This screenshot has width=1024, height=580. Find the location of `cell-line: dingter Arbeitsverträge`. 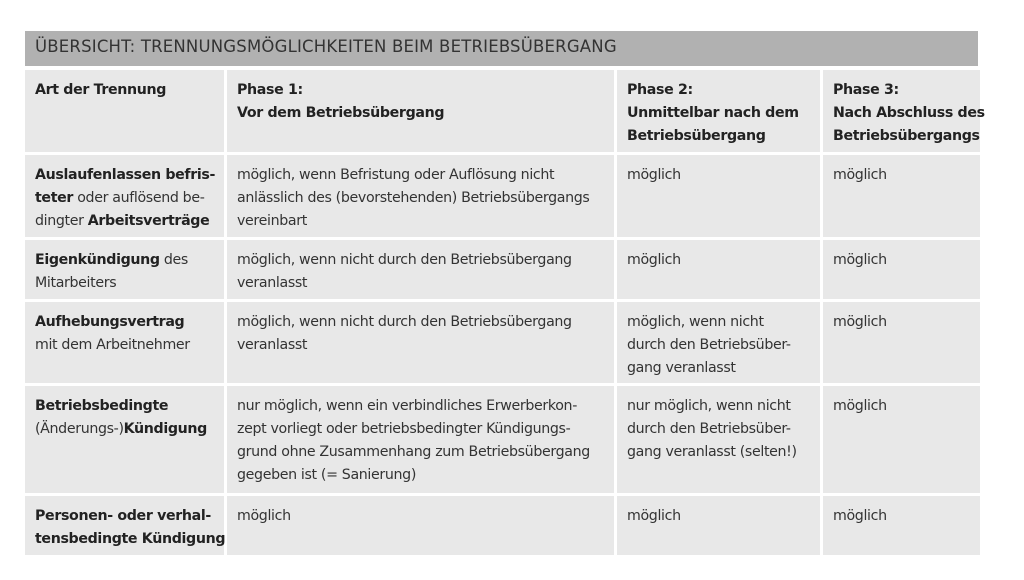

cell-line: dingter Arbeitsverträge is located at coordinates (125, 221).